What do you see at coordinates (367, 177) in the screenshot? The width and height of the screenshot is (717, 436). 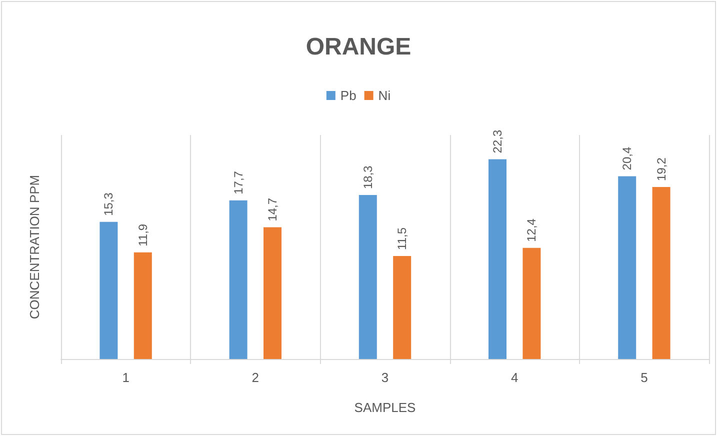 I see `data-label: 18,3` at bounding box center [367, 177].